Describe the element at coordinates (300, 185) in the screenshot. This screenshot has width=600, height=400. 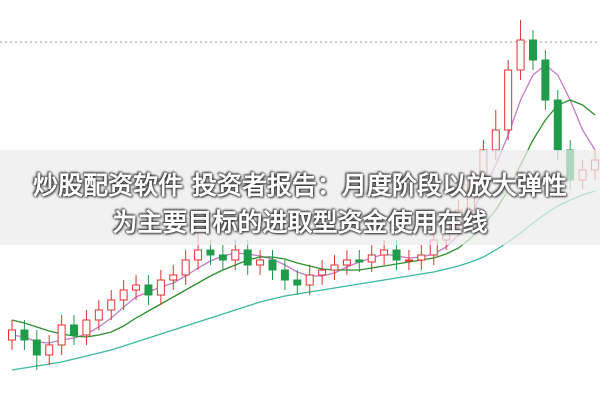
I see `title-line: 炒股配资软件 投资者报告：月度阶段以放大弹性` at that location.